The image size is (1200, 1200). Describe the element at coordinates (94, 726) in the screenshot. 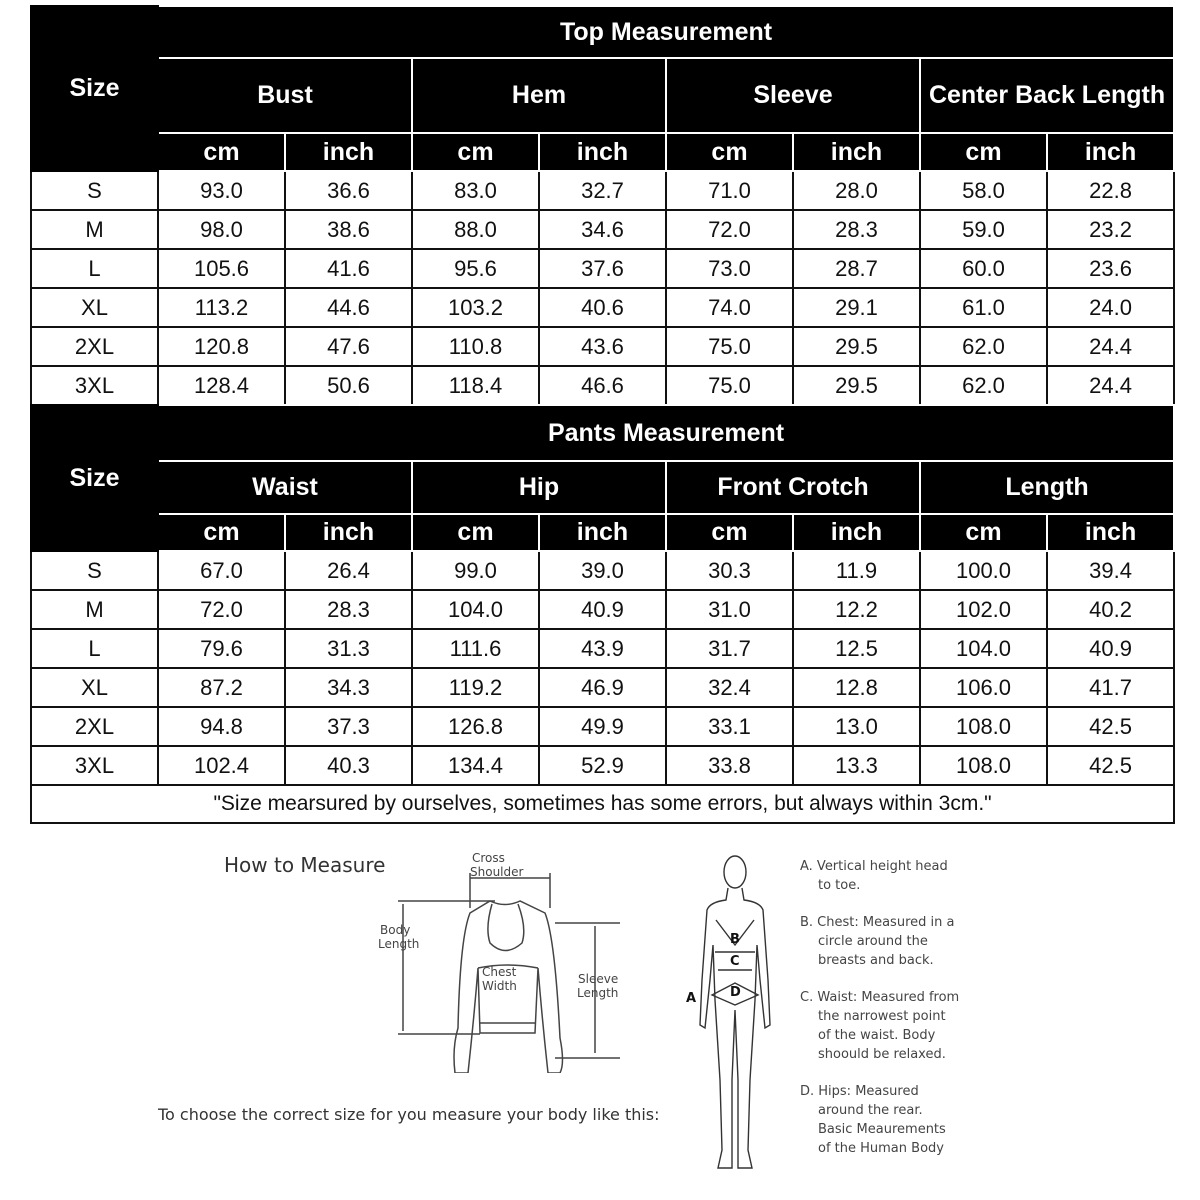

I see `size-cell: 2XL` at that location.